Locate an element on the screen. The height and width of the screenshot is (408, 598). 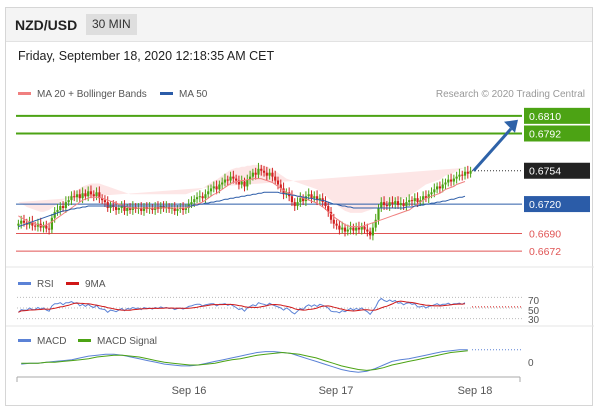
level-label-resistance: 0.6810 is located at coordinates (545, 117).